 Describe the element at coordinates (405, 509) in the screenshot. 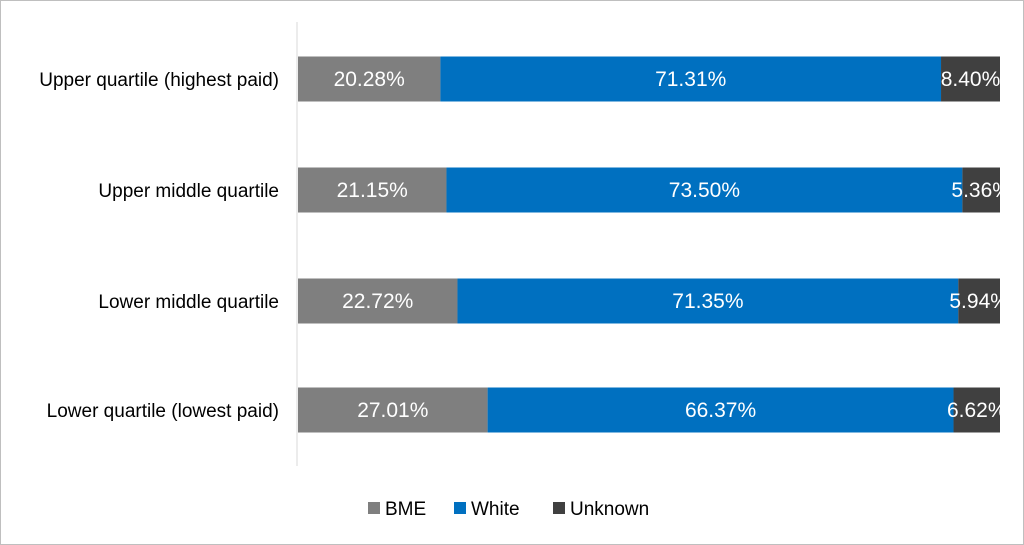

I see `legend-label-bme: BME` at that location.